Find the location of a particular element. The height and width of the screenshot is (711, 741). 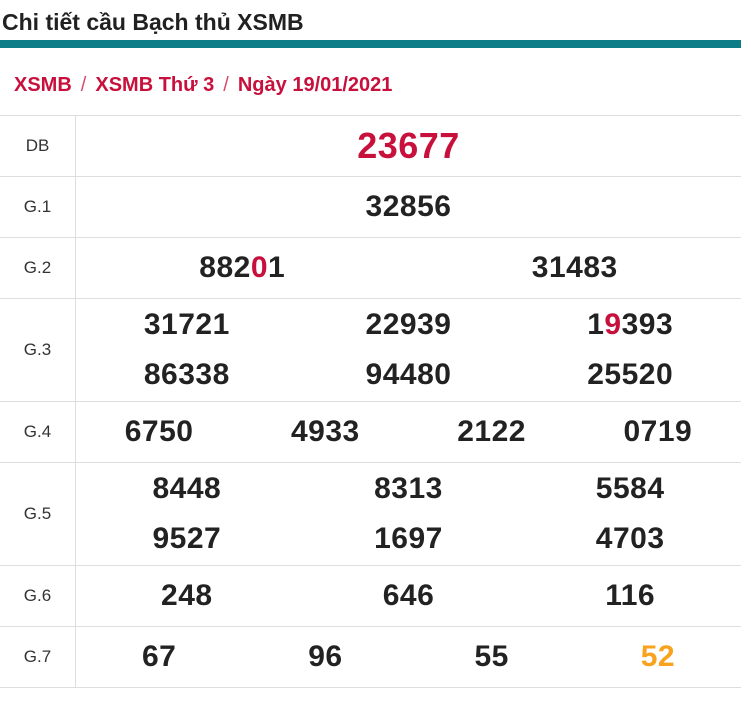

prize-value: 67 is located at coordinates (159, 657).